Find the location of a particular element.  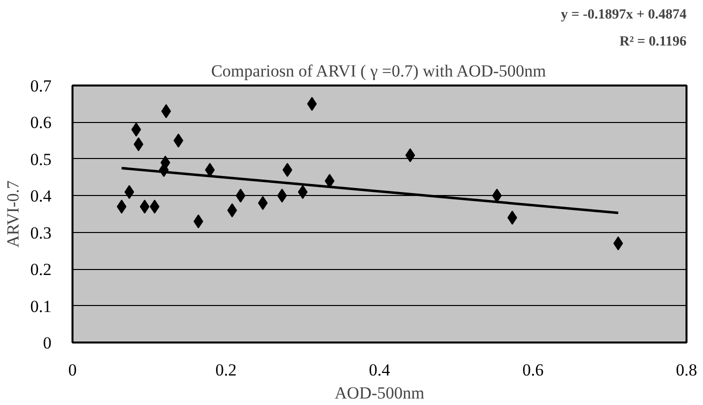

x-axis-title: AOD-500nm is located at coordinates (379, 393).